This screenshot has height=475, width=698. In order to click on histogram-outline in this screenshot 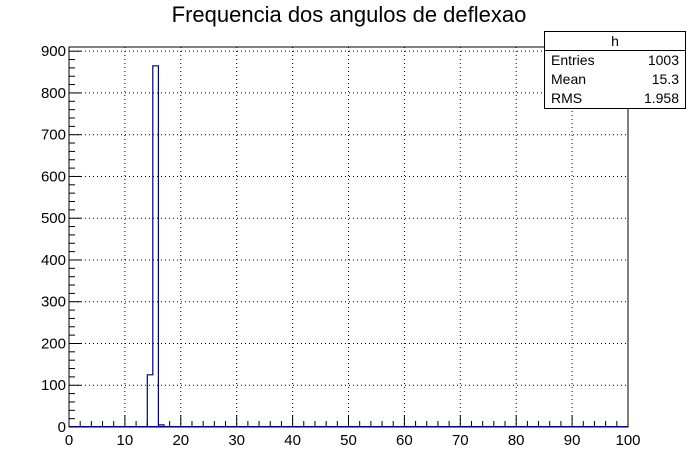, I will do `click(155, 246)`.